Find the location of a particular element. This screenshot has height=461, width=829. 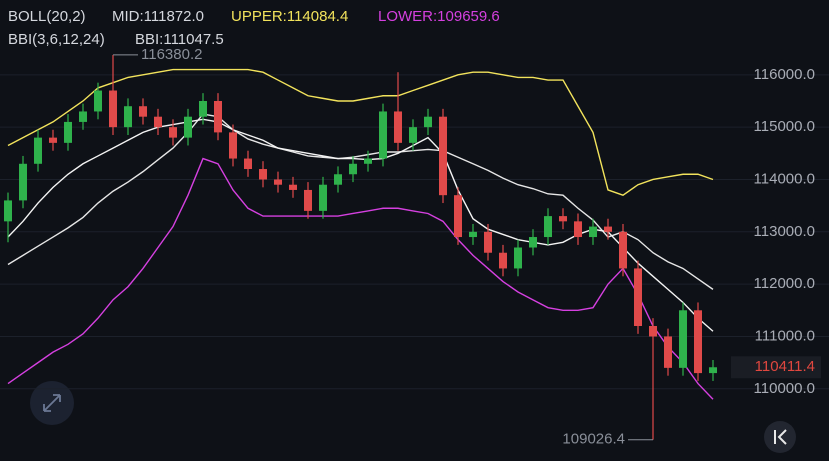

y-tick-label: 116000.0 is located at coordinates (784, 74).